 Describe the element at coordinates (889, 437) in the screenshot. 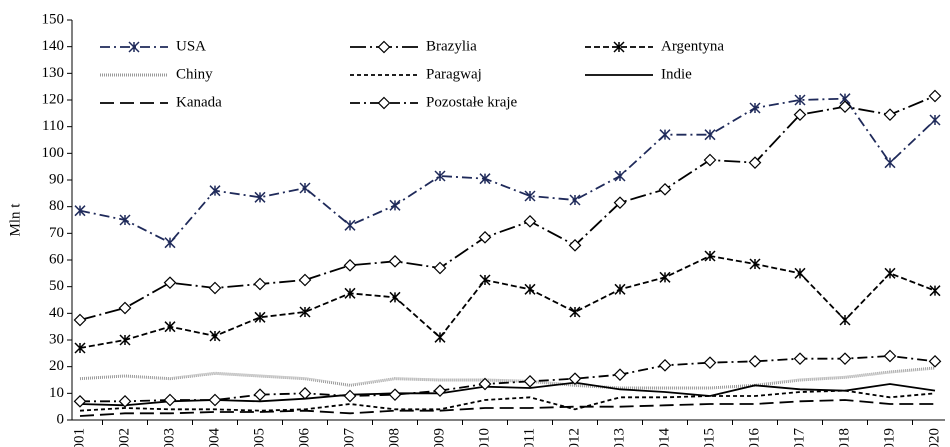

I see `x-tick-label: 2019` at that location.